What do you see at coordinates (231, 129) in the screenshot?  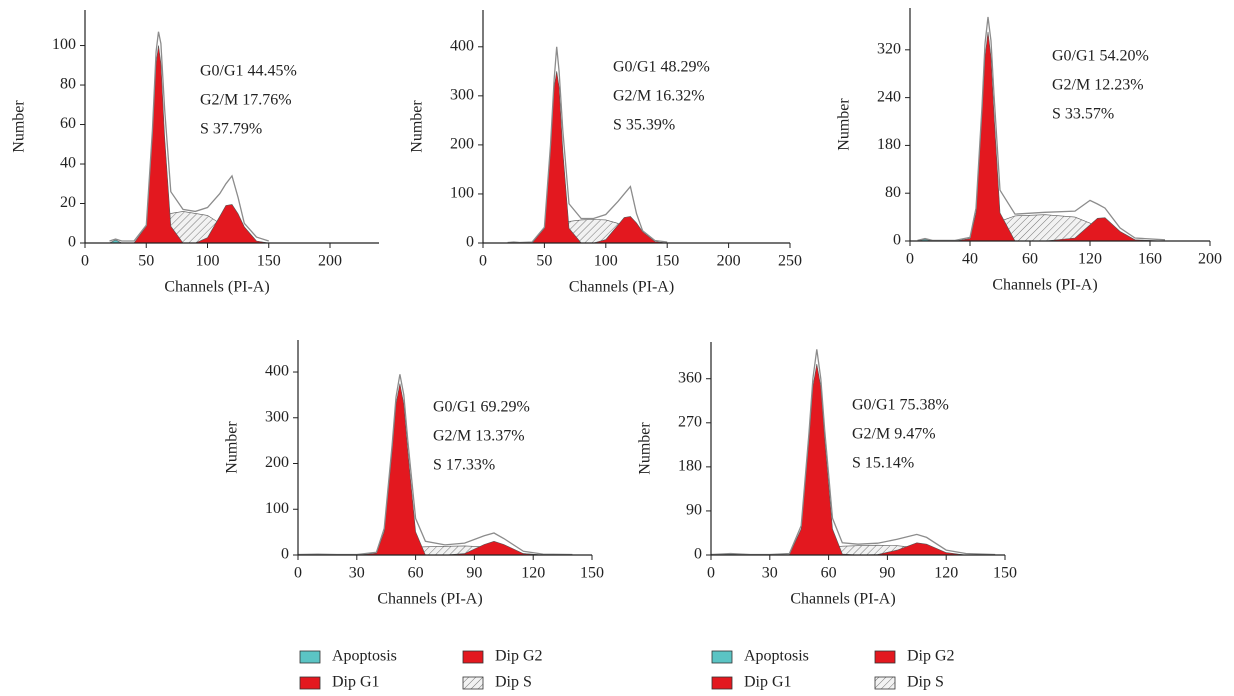 I see `annotation: S 37.79%` at bounding box center [231, 129].